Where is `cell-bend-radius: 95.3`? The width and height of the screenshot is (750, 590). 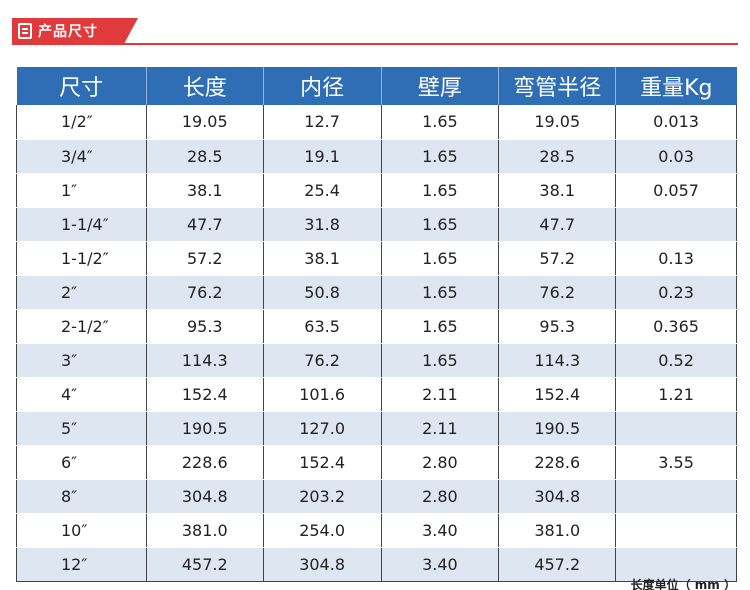 cell-bend-radius: 95.3 is located at coordinates (557, 326).